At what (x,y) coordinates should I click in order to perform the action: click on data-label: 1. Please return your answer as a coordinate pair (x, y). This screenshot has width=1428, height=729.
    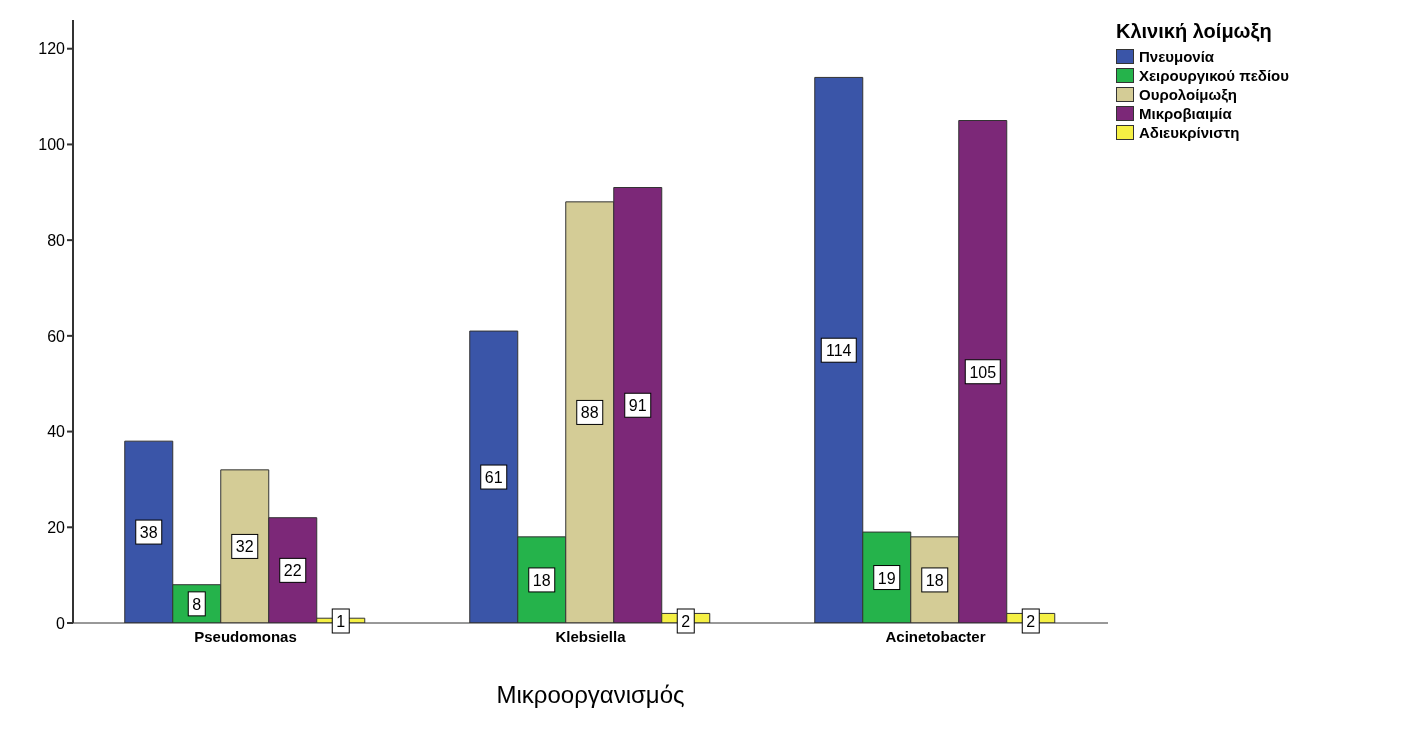
    Looking at the image, I should click on (341, 621).